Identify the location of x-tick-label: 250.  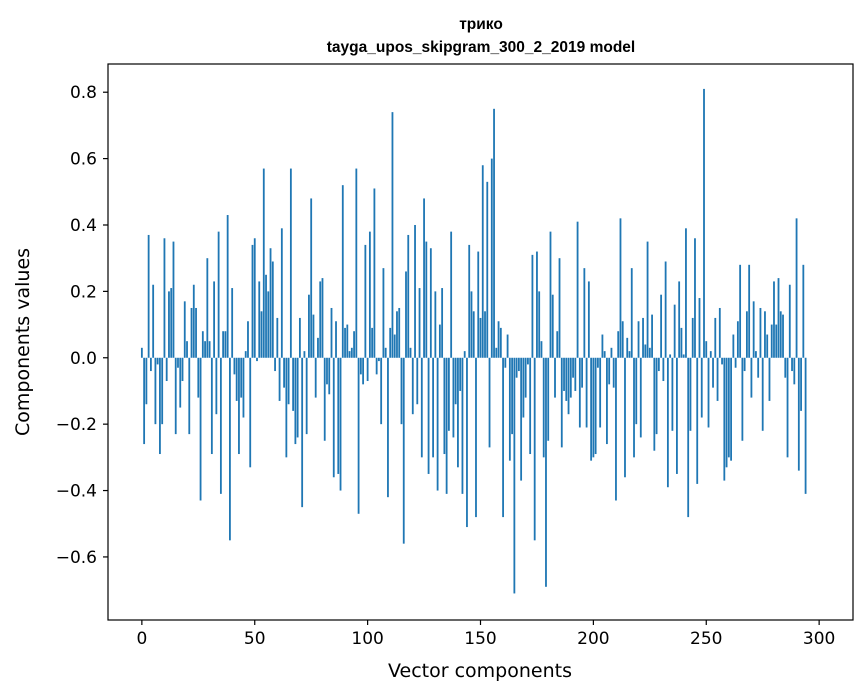
(706, 639).